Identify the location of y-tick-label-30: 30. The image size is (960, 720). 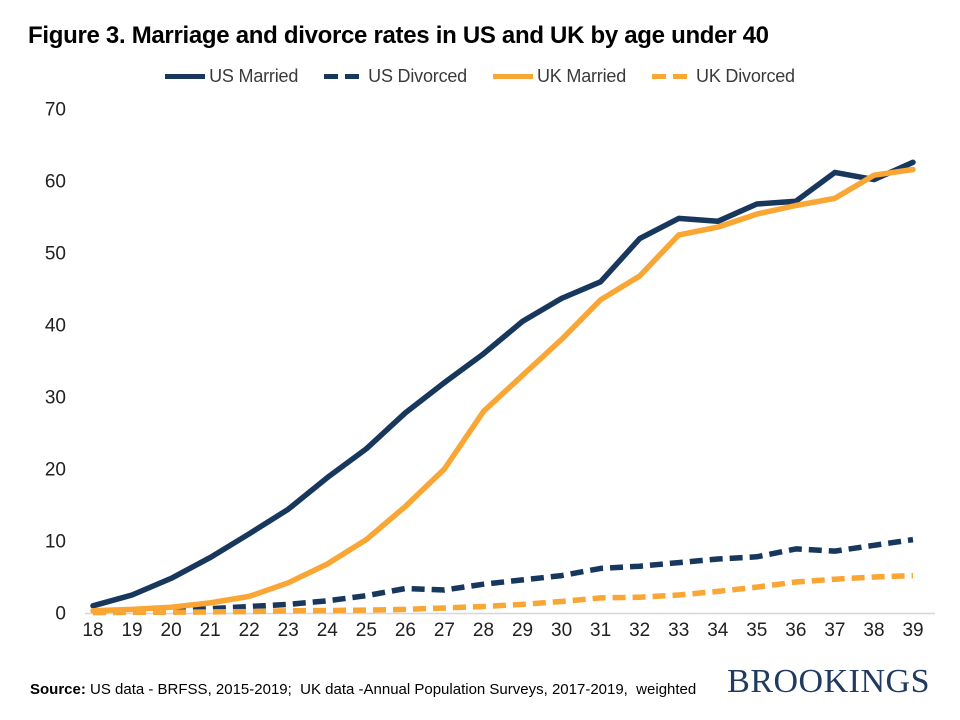
(55, 398).